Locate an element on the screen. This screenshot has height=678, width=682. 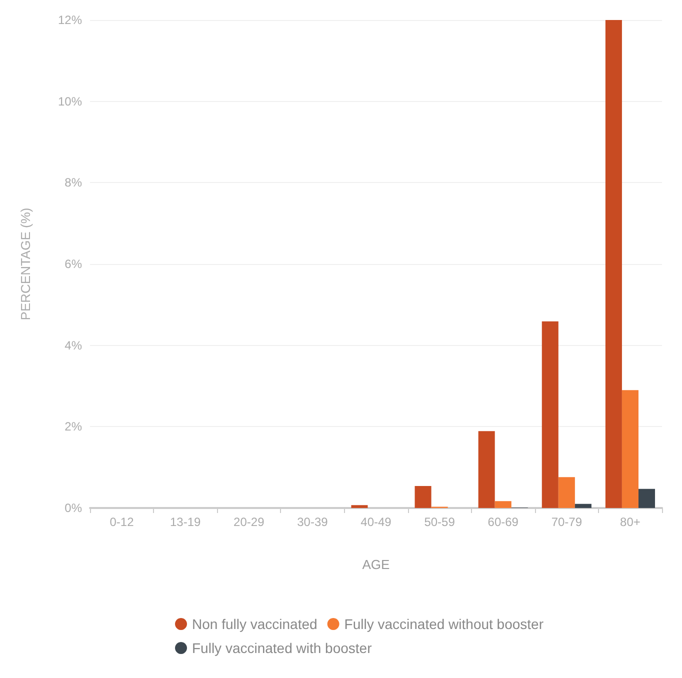
y-tick-label: 4% is located at coordinates (73, 345).